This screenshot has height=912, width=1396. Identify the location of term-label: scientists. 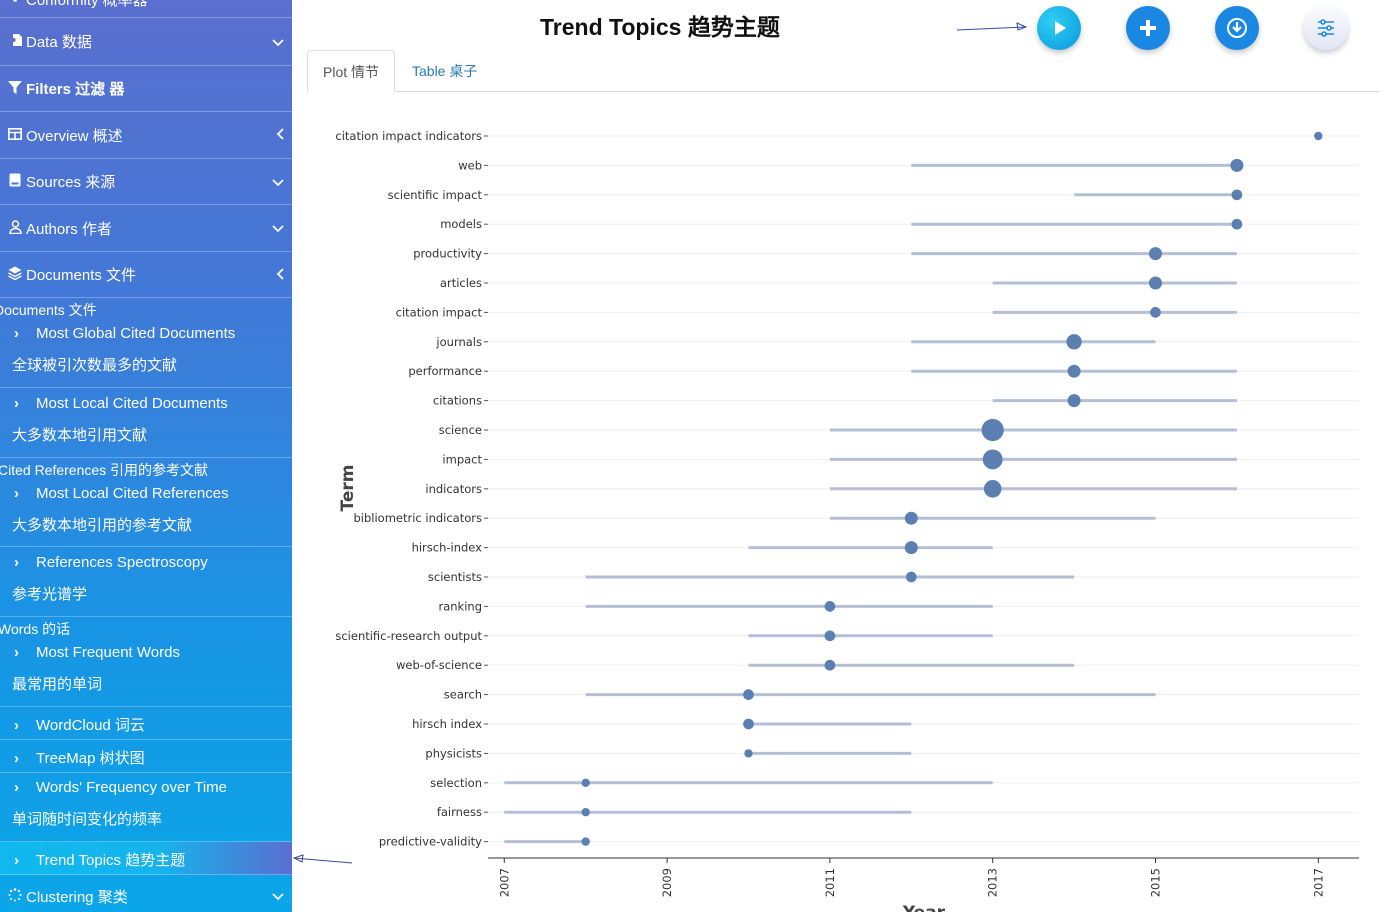
(455, 577).